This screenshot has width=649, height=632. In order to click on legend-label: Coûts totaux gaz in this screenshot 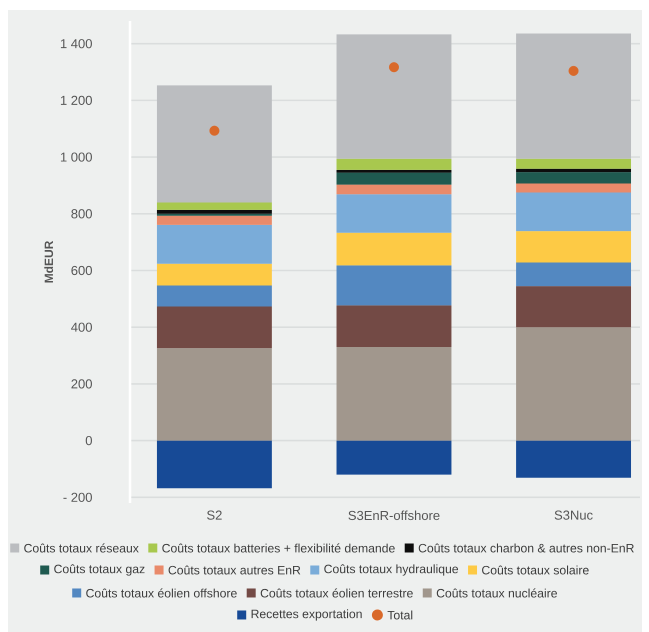, I will do `click(99, 570)`.